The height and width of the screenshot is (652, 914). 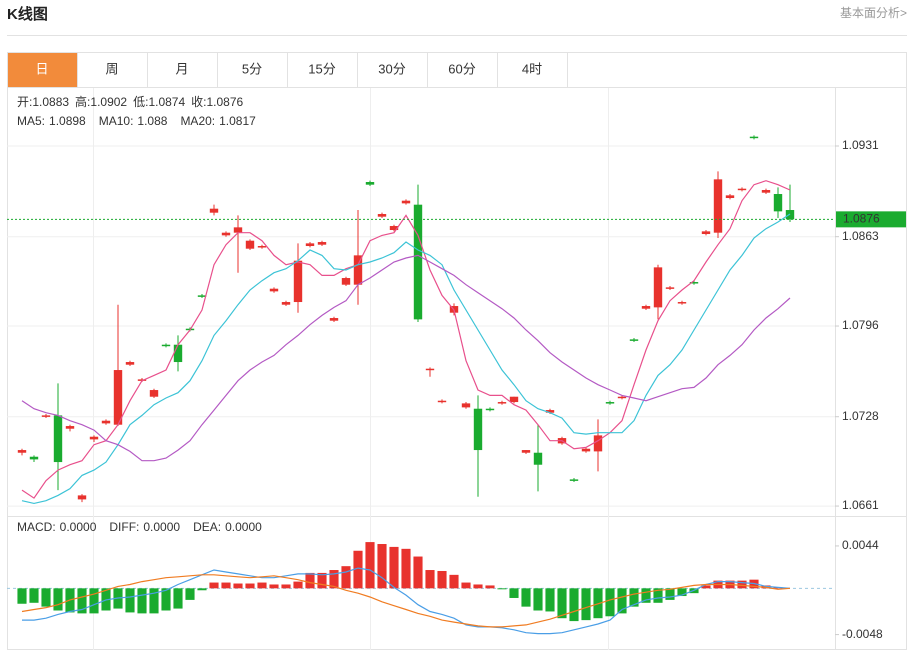 What do you see at coordinates (124, 527) in the screenshot?
I see `legend-text: DIFF:` at bounding box center [124, 527].